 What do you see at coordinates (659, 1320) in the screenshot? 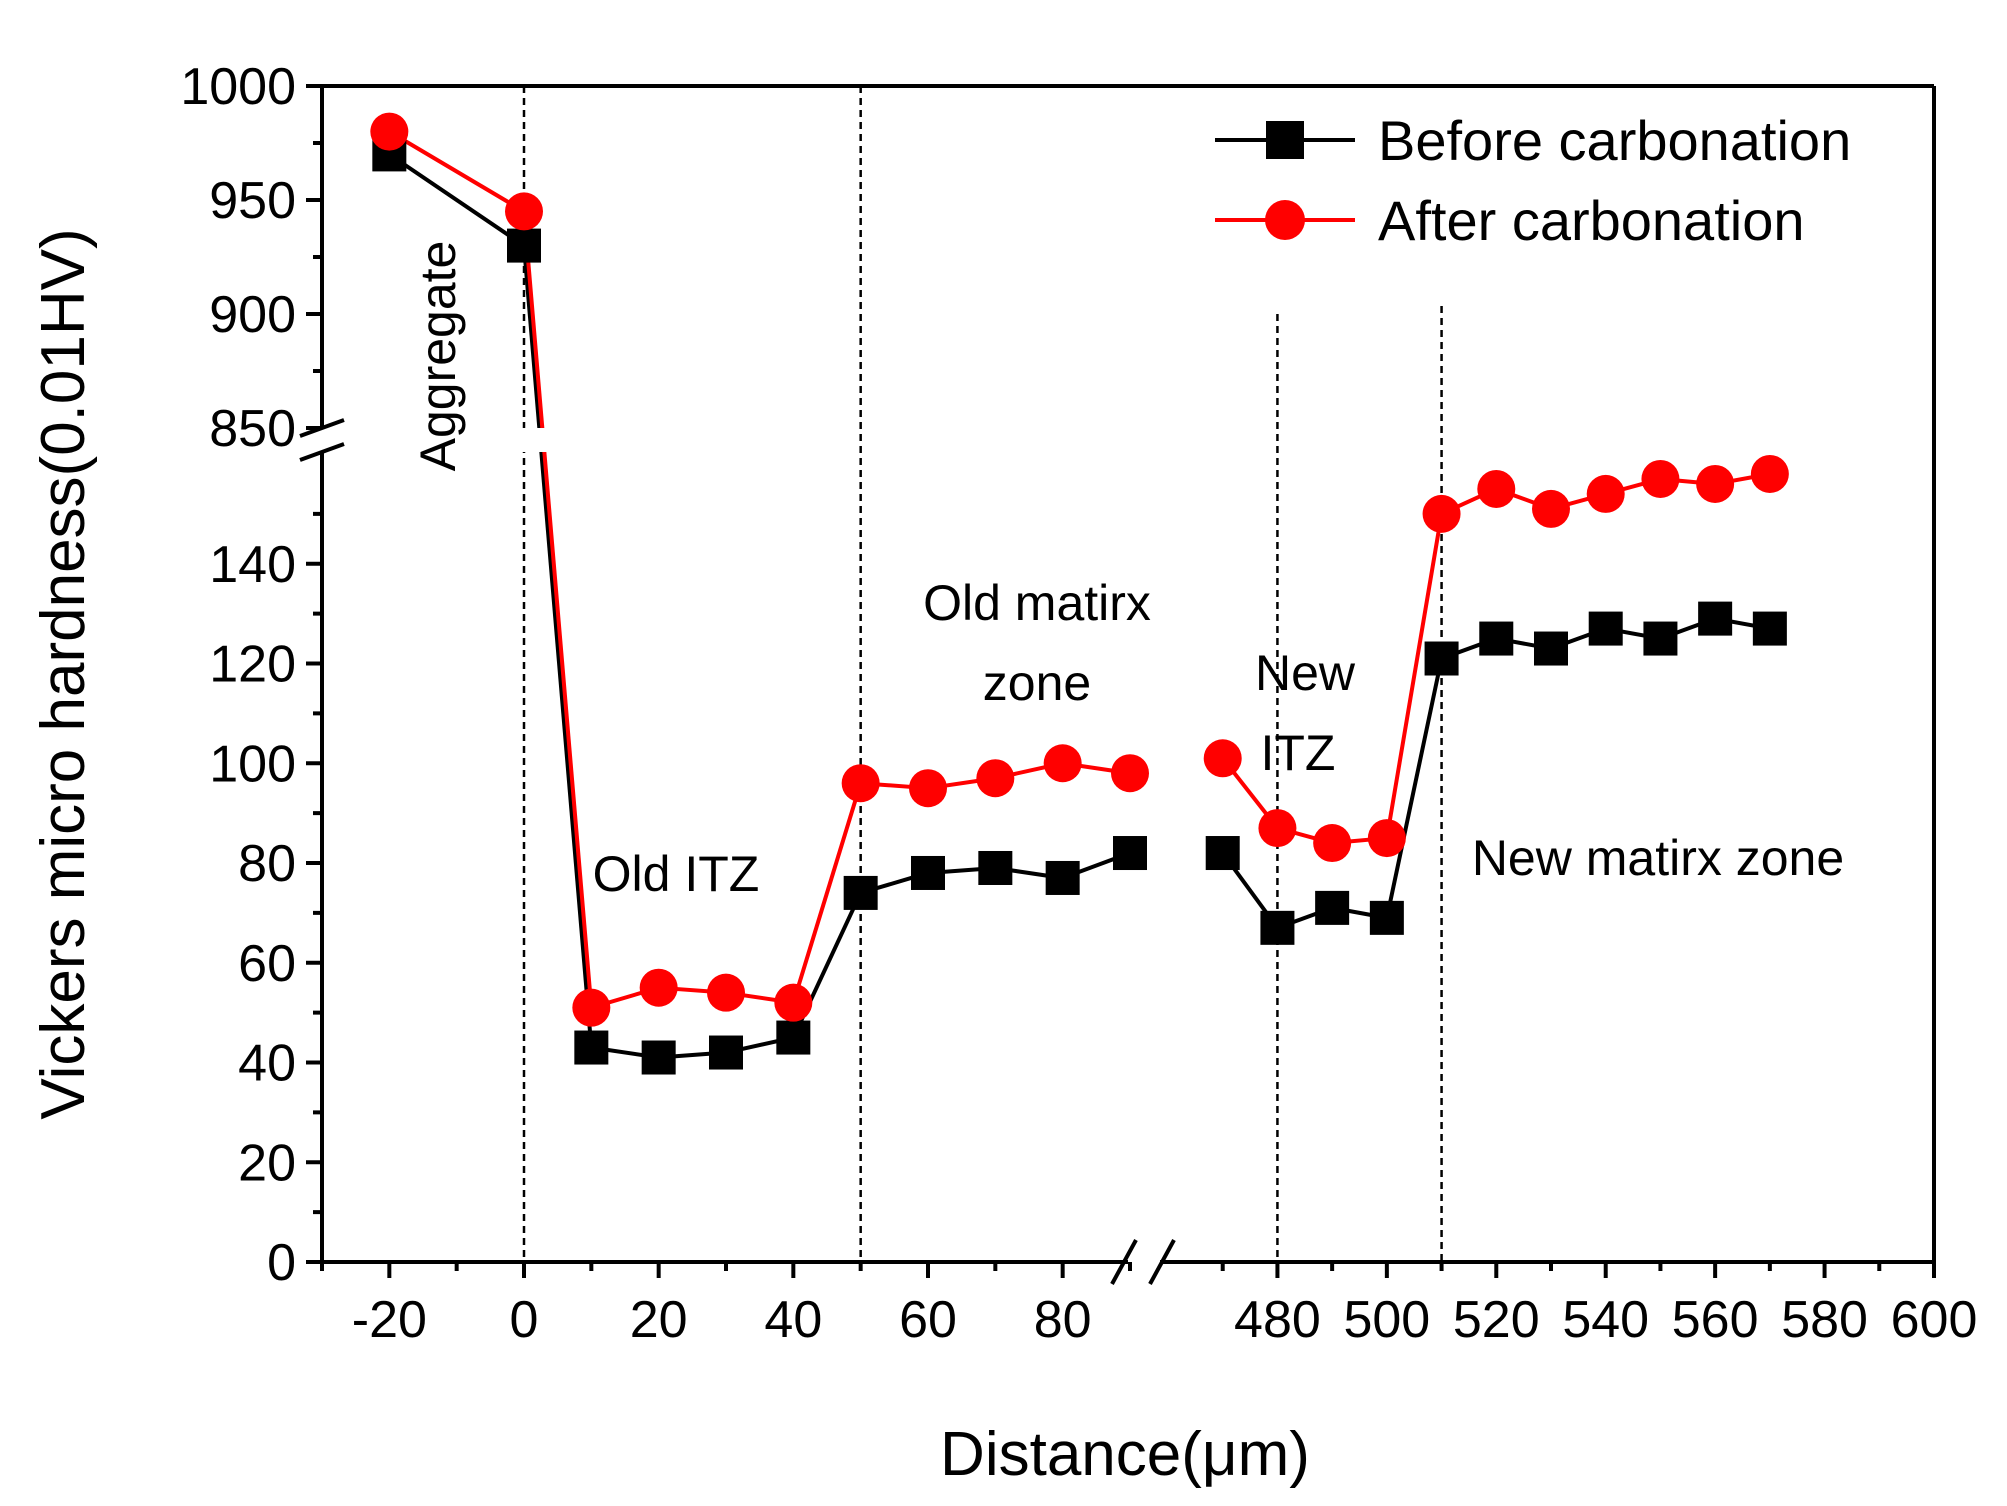
I see `x-tick-label: 20` at bounding box center [659, 1320].